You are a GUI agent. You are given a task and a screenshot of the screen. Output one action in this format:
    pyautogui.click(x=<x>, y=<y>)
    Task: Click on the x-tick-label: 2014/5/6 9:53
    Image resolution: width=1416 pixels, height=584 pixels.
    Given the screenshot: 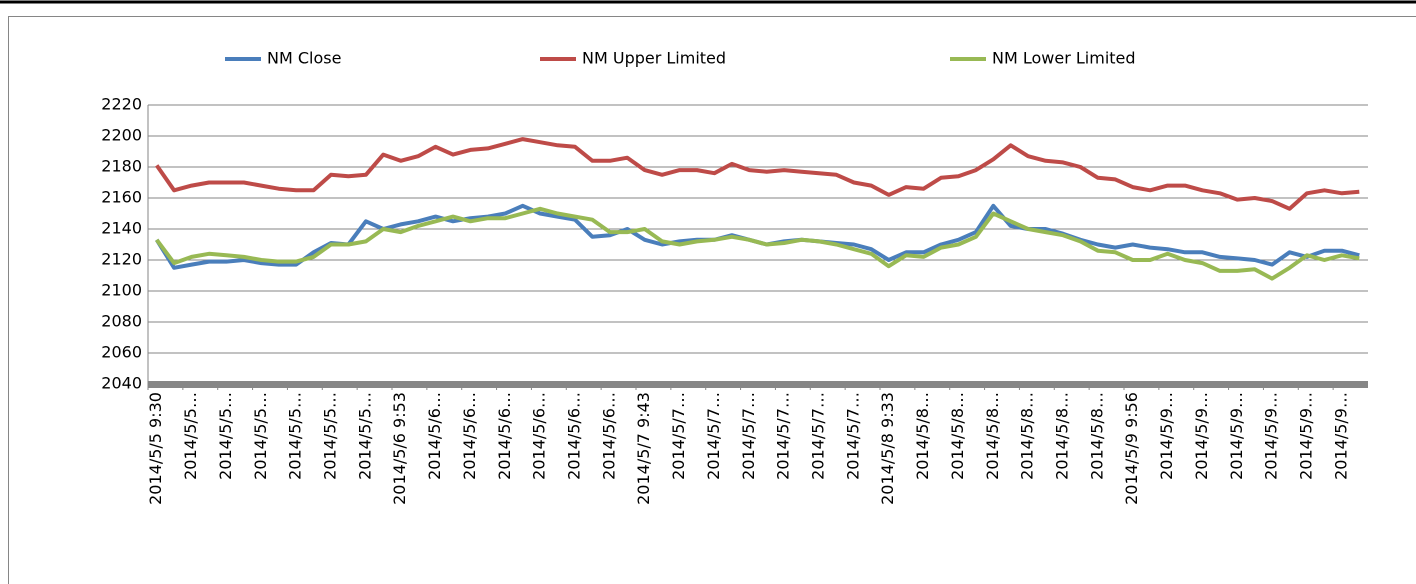 What is the action you would take?
    pyautogui.click(x=399, y=448)
    